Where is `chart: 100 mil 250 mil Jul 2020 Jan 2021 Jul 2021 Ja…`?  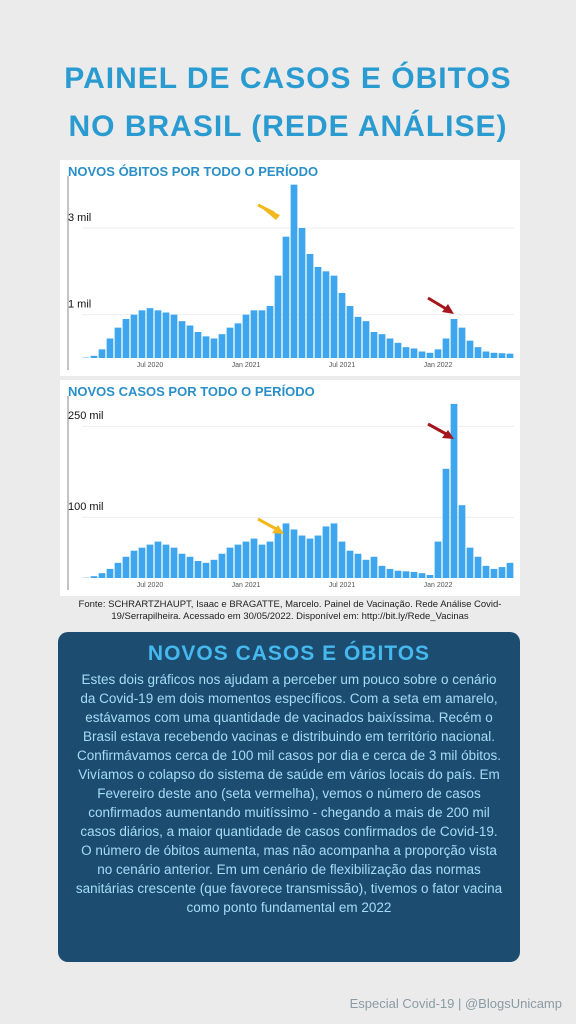
chart: 100 mil 250 mil Jul 2020 Jan 2021 Jul 2021 Ja… is located at coordinates (290, 493).